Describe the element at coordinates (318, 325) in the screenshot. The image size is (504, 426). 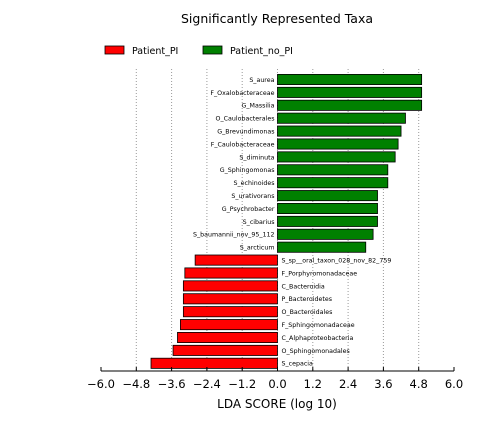
I see `bar-label: F_Sphingomonadaceae` at that location.